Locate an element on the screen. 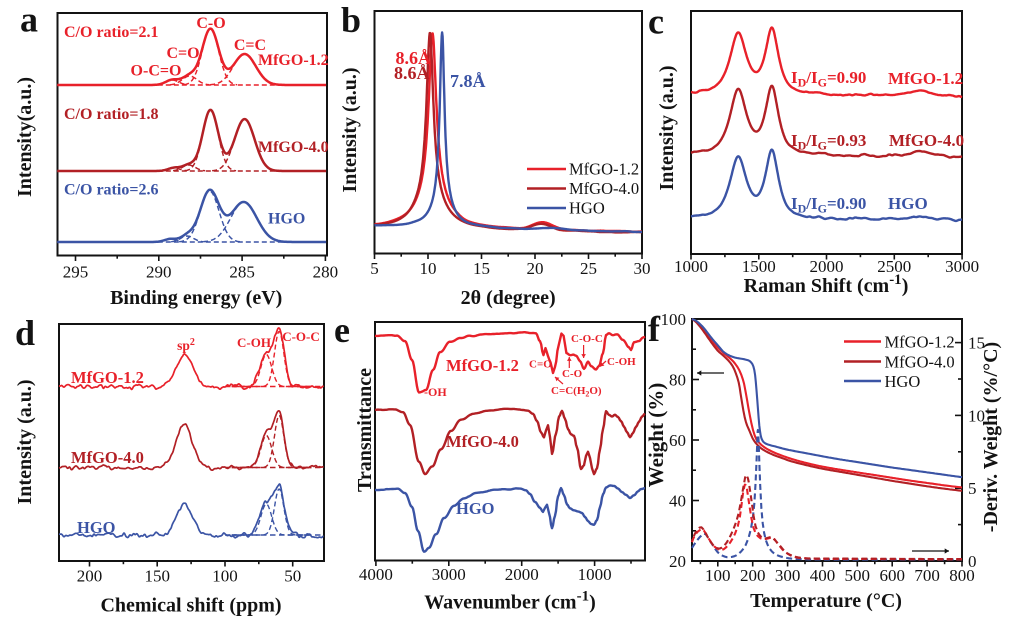 The width and height of the screenshot is (1014, 630). svg-text: e is located at coordinates (342, 330).